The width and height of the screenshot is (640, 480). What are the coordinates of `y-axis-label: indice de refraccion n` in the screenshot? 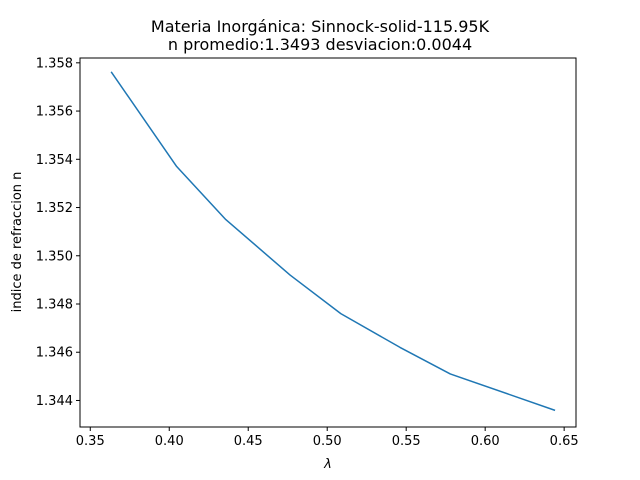 It's located at (17, 242).